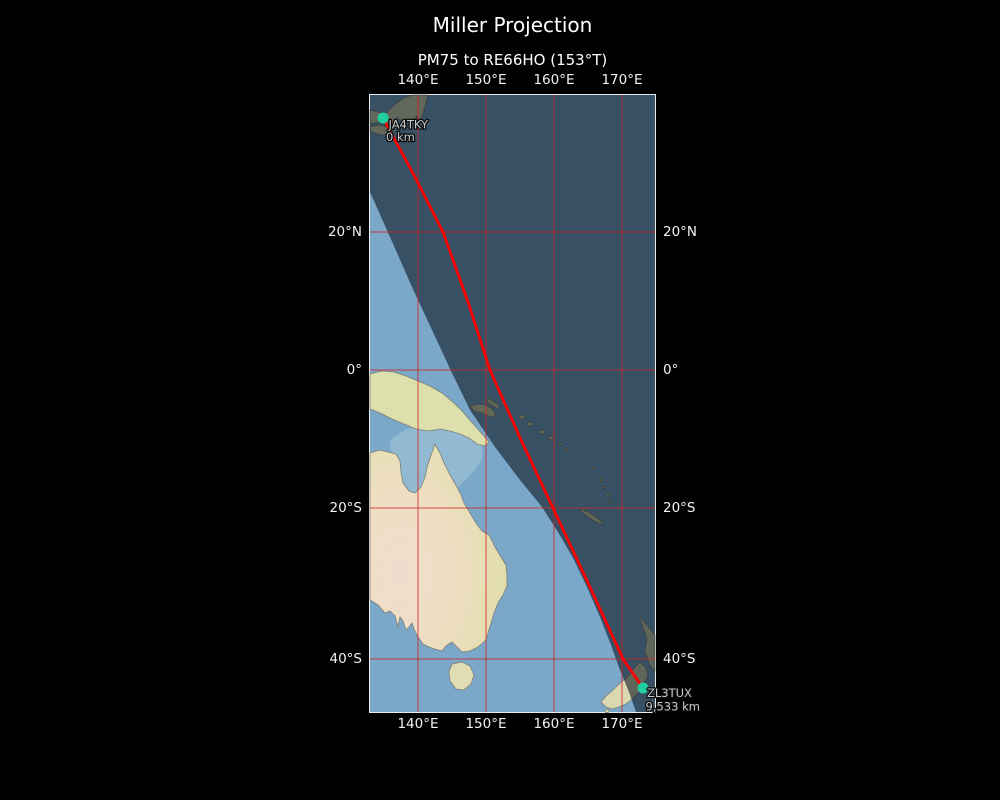  I want to click on figure-title: Miller Projection, so click(512, 25).